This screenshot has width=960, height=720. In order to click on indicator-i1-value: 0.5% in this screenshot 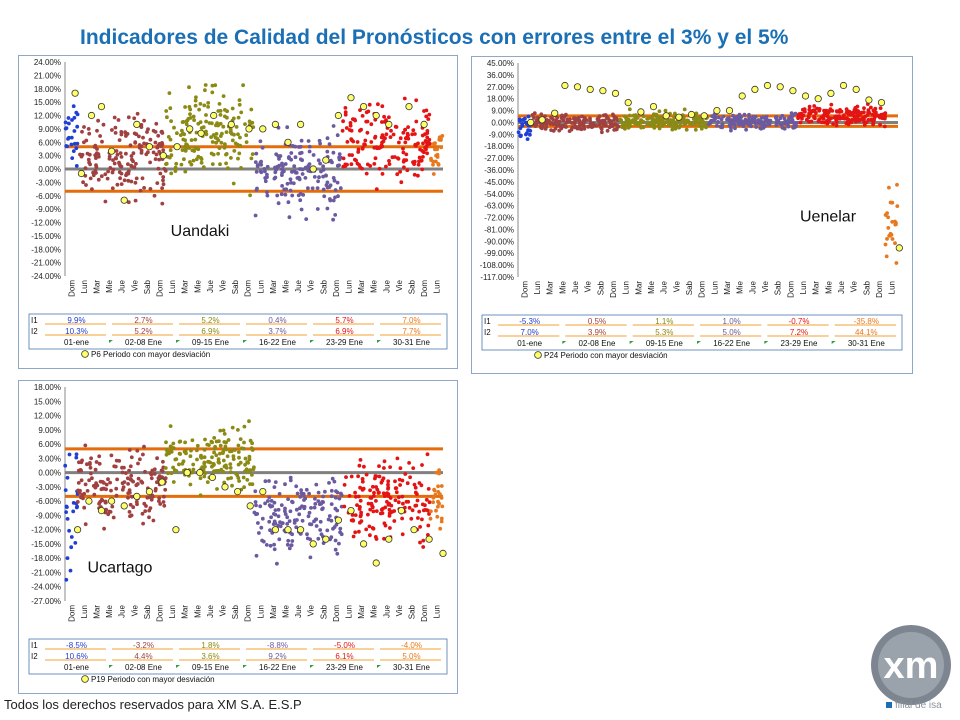, I will do `click(597, 321)`.